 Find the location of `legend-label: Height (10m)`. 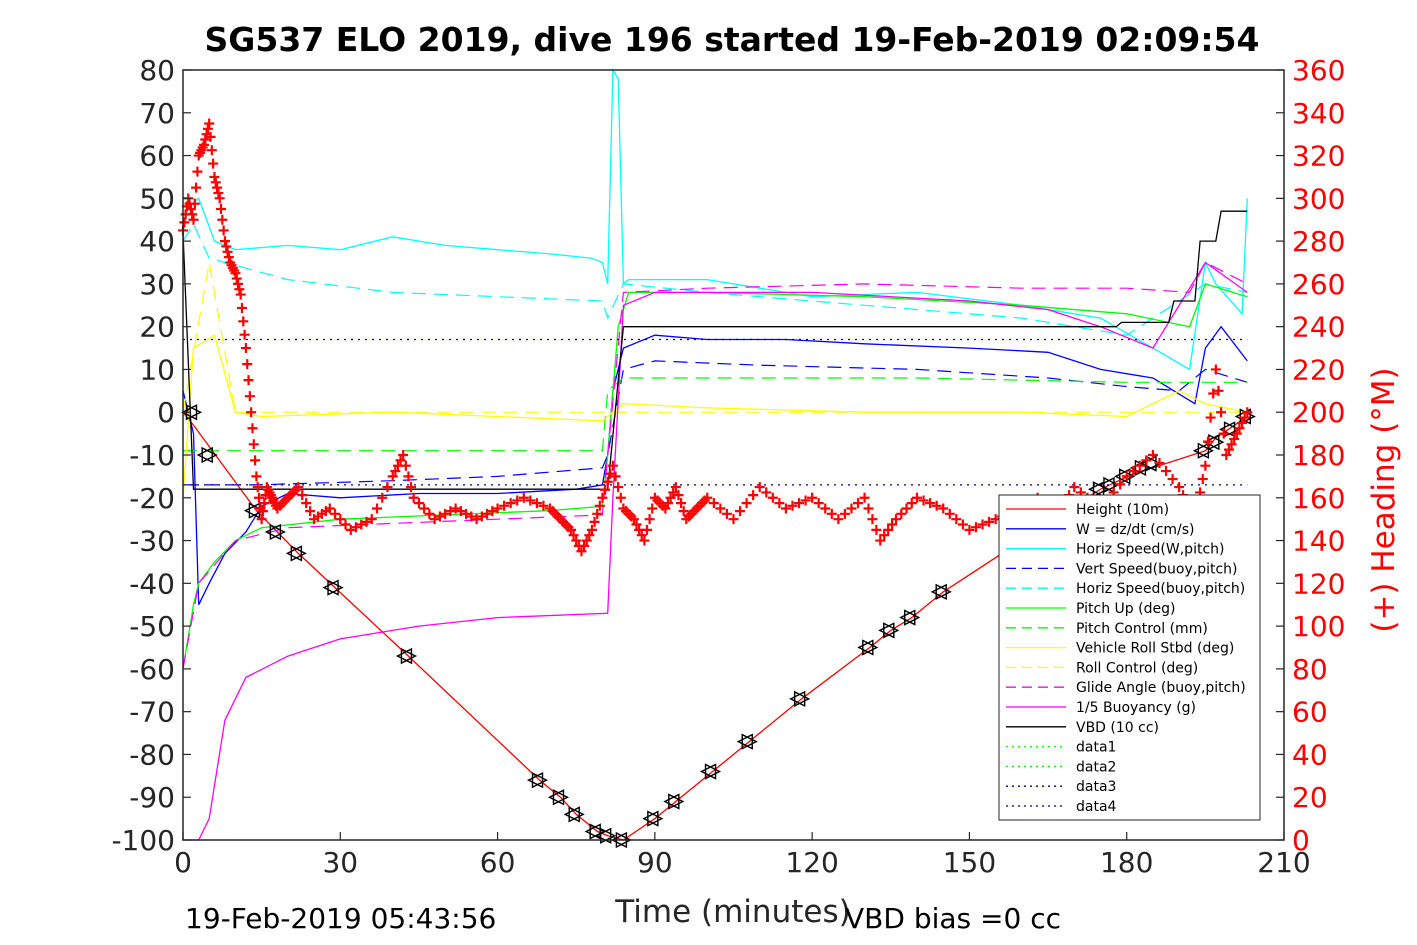

legend-label: Height (10m) is located at coordinates (1122, 510).